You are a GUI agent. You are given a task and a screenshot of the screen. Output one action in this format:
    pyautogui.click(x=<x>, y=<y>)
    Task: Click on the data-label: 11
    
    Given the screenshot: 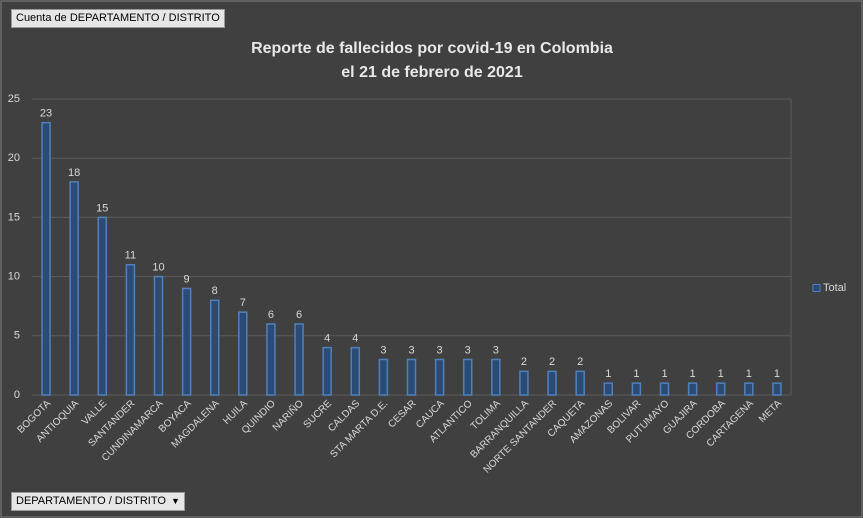 What is the action you would take?
    pyautogui.click(x=130, y=256)
    